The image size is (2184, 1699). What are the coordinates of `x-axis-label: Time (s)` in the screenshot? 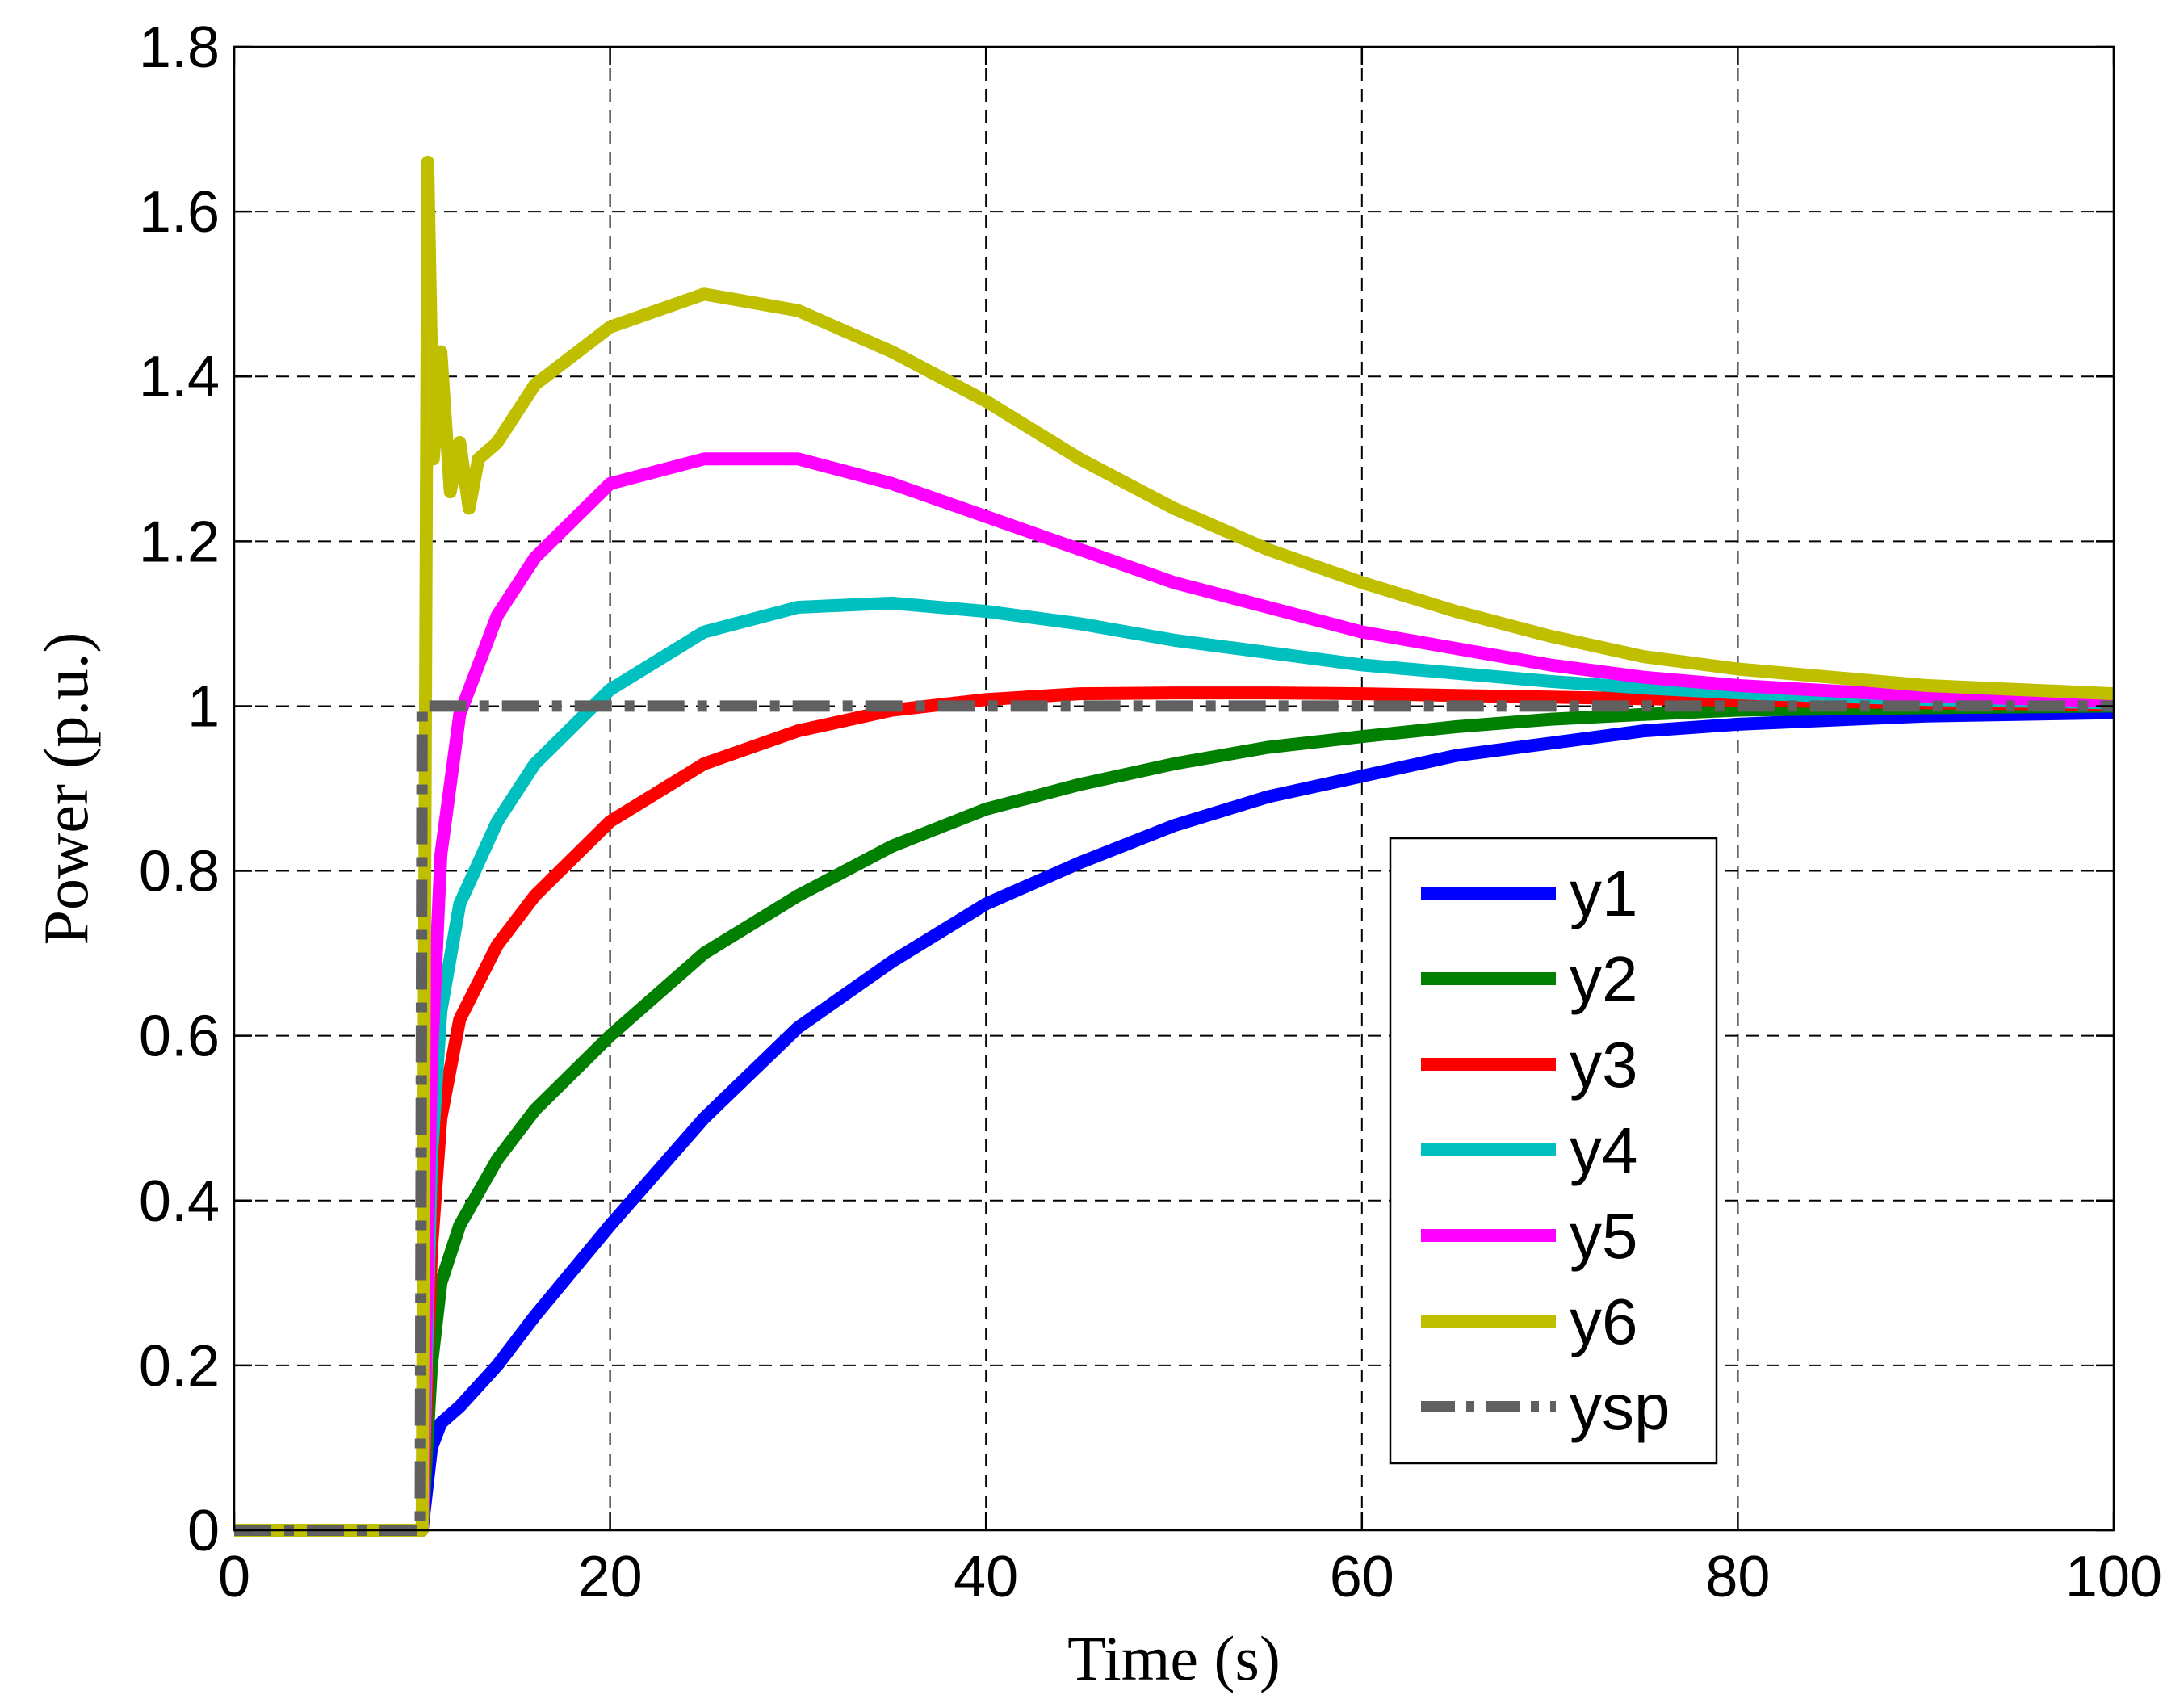 It's located at (1174, 1658).